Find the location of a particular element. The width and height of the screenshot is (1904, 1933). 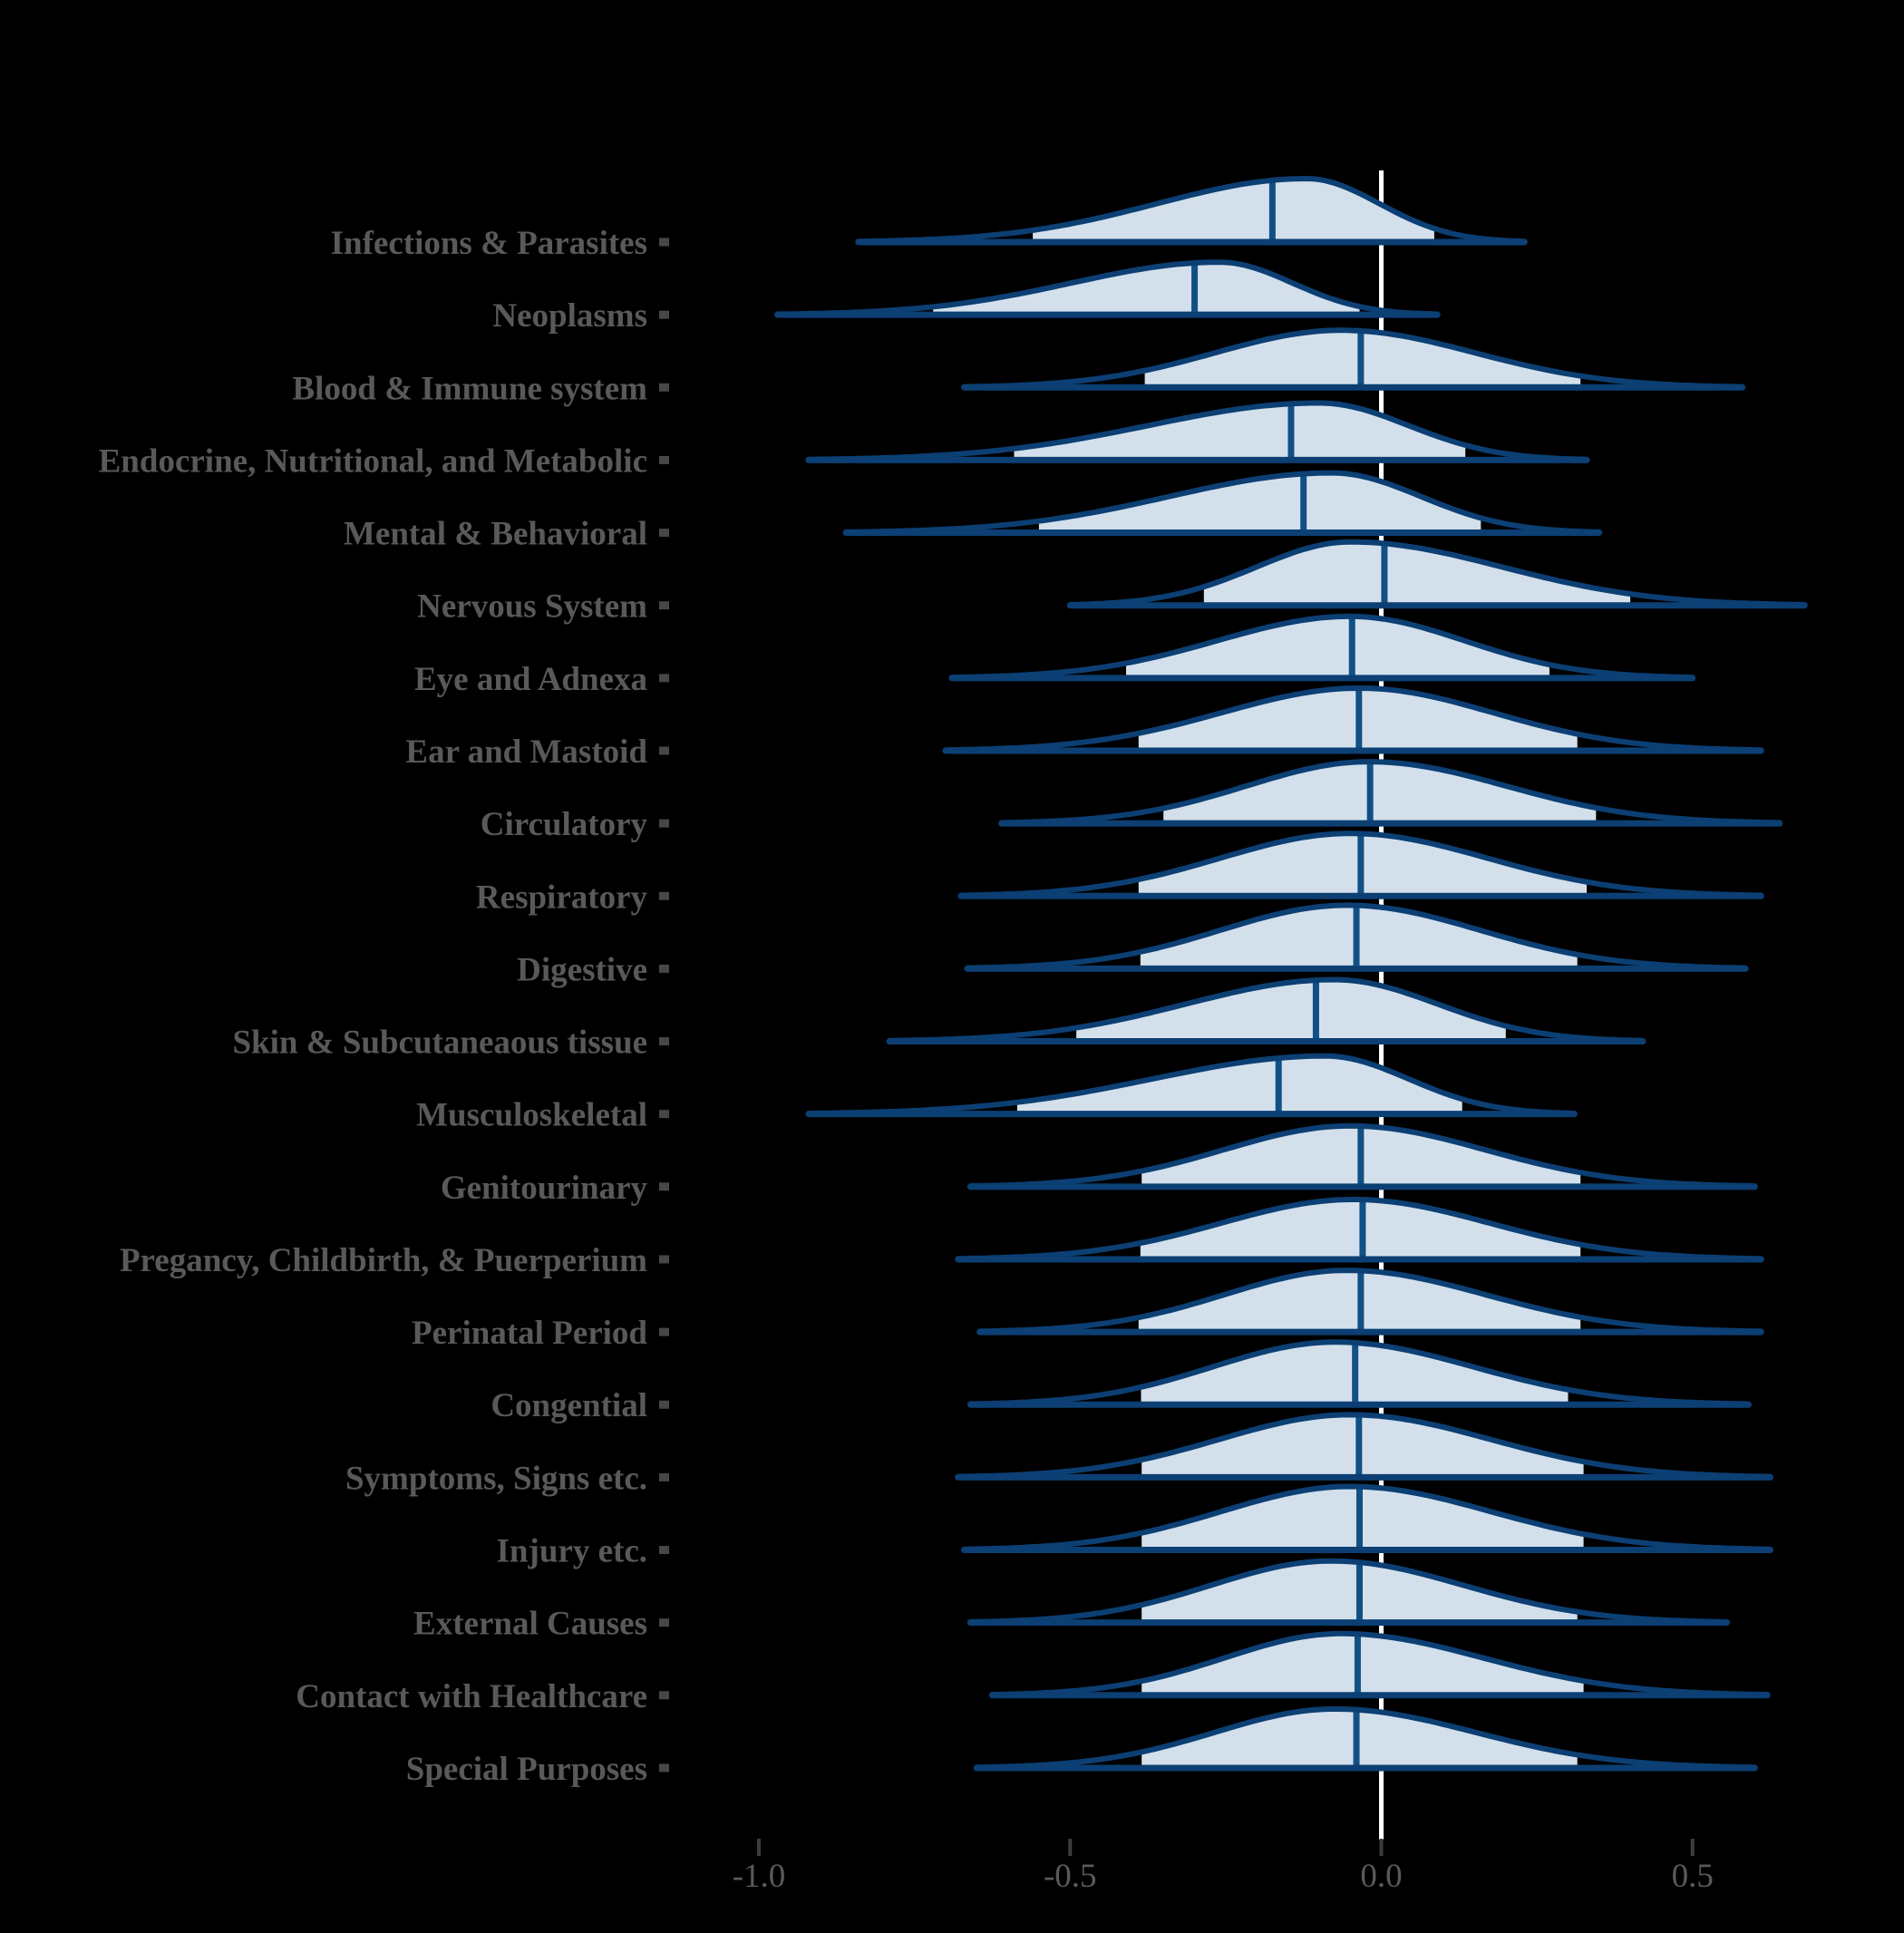

category-label-infections-parasites: Infections & Parasites is located at coordinates (489, 243).